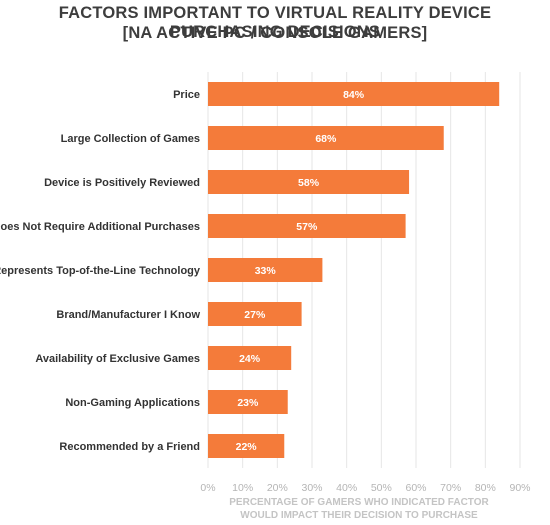  Describe the element at coordinates (346, 488) in the screenshot. I see `x-tick-label: 40%` at that location.